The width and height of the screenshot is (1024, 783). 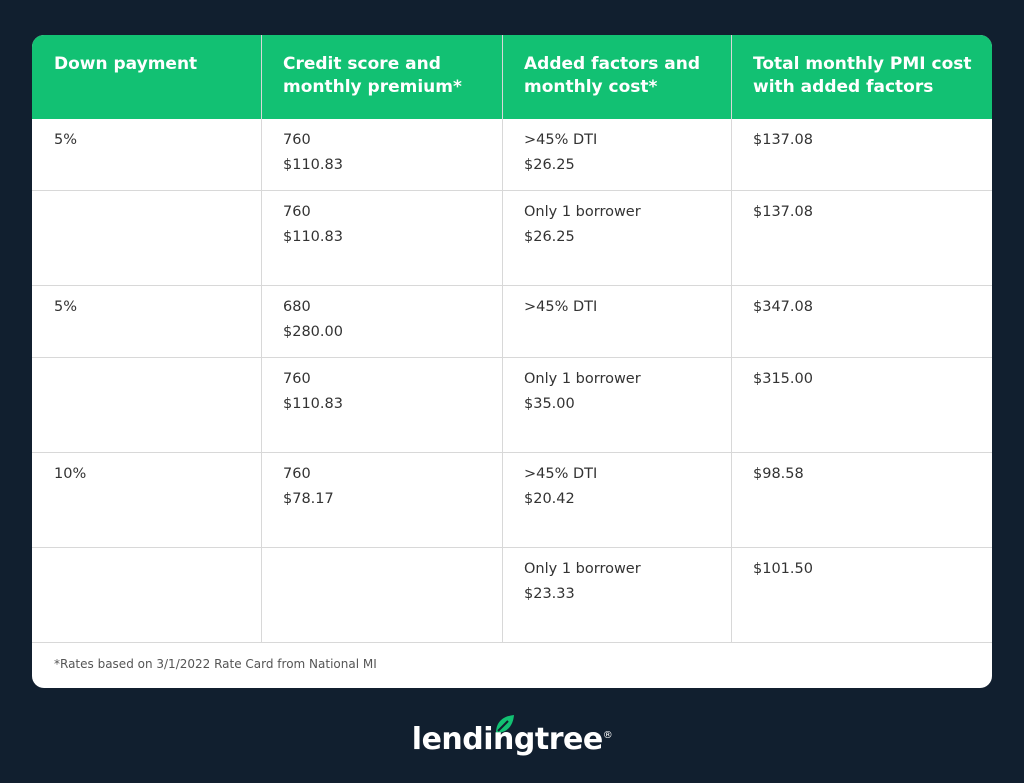 I want to click on cell-line: $315.00, so click(x=783, y=379).